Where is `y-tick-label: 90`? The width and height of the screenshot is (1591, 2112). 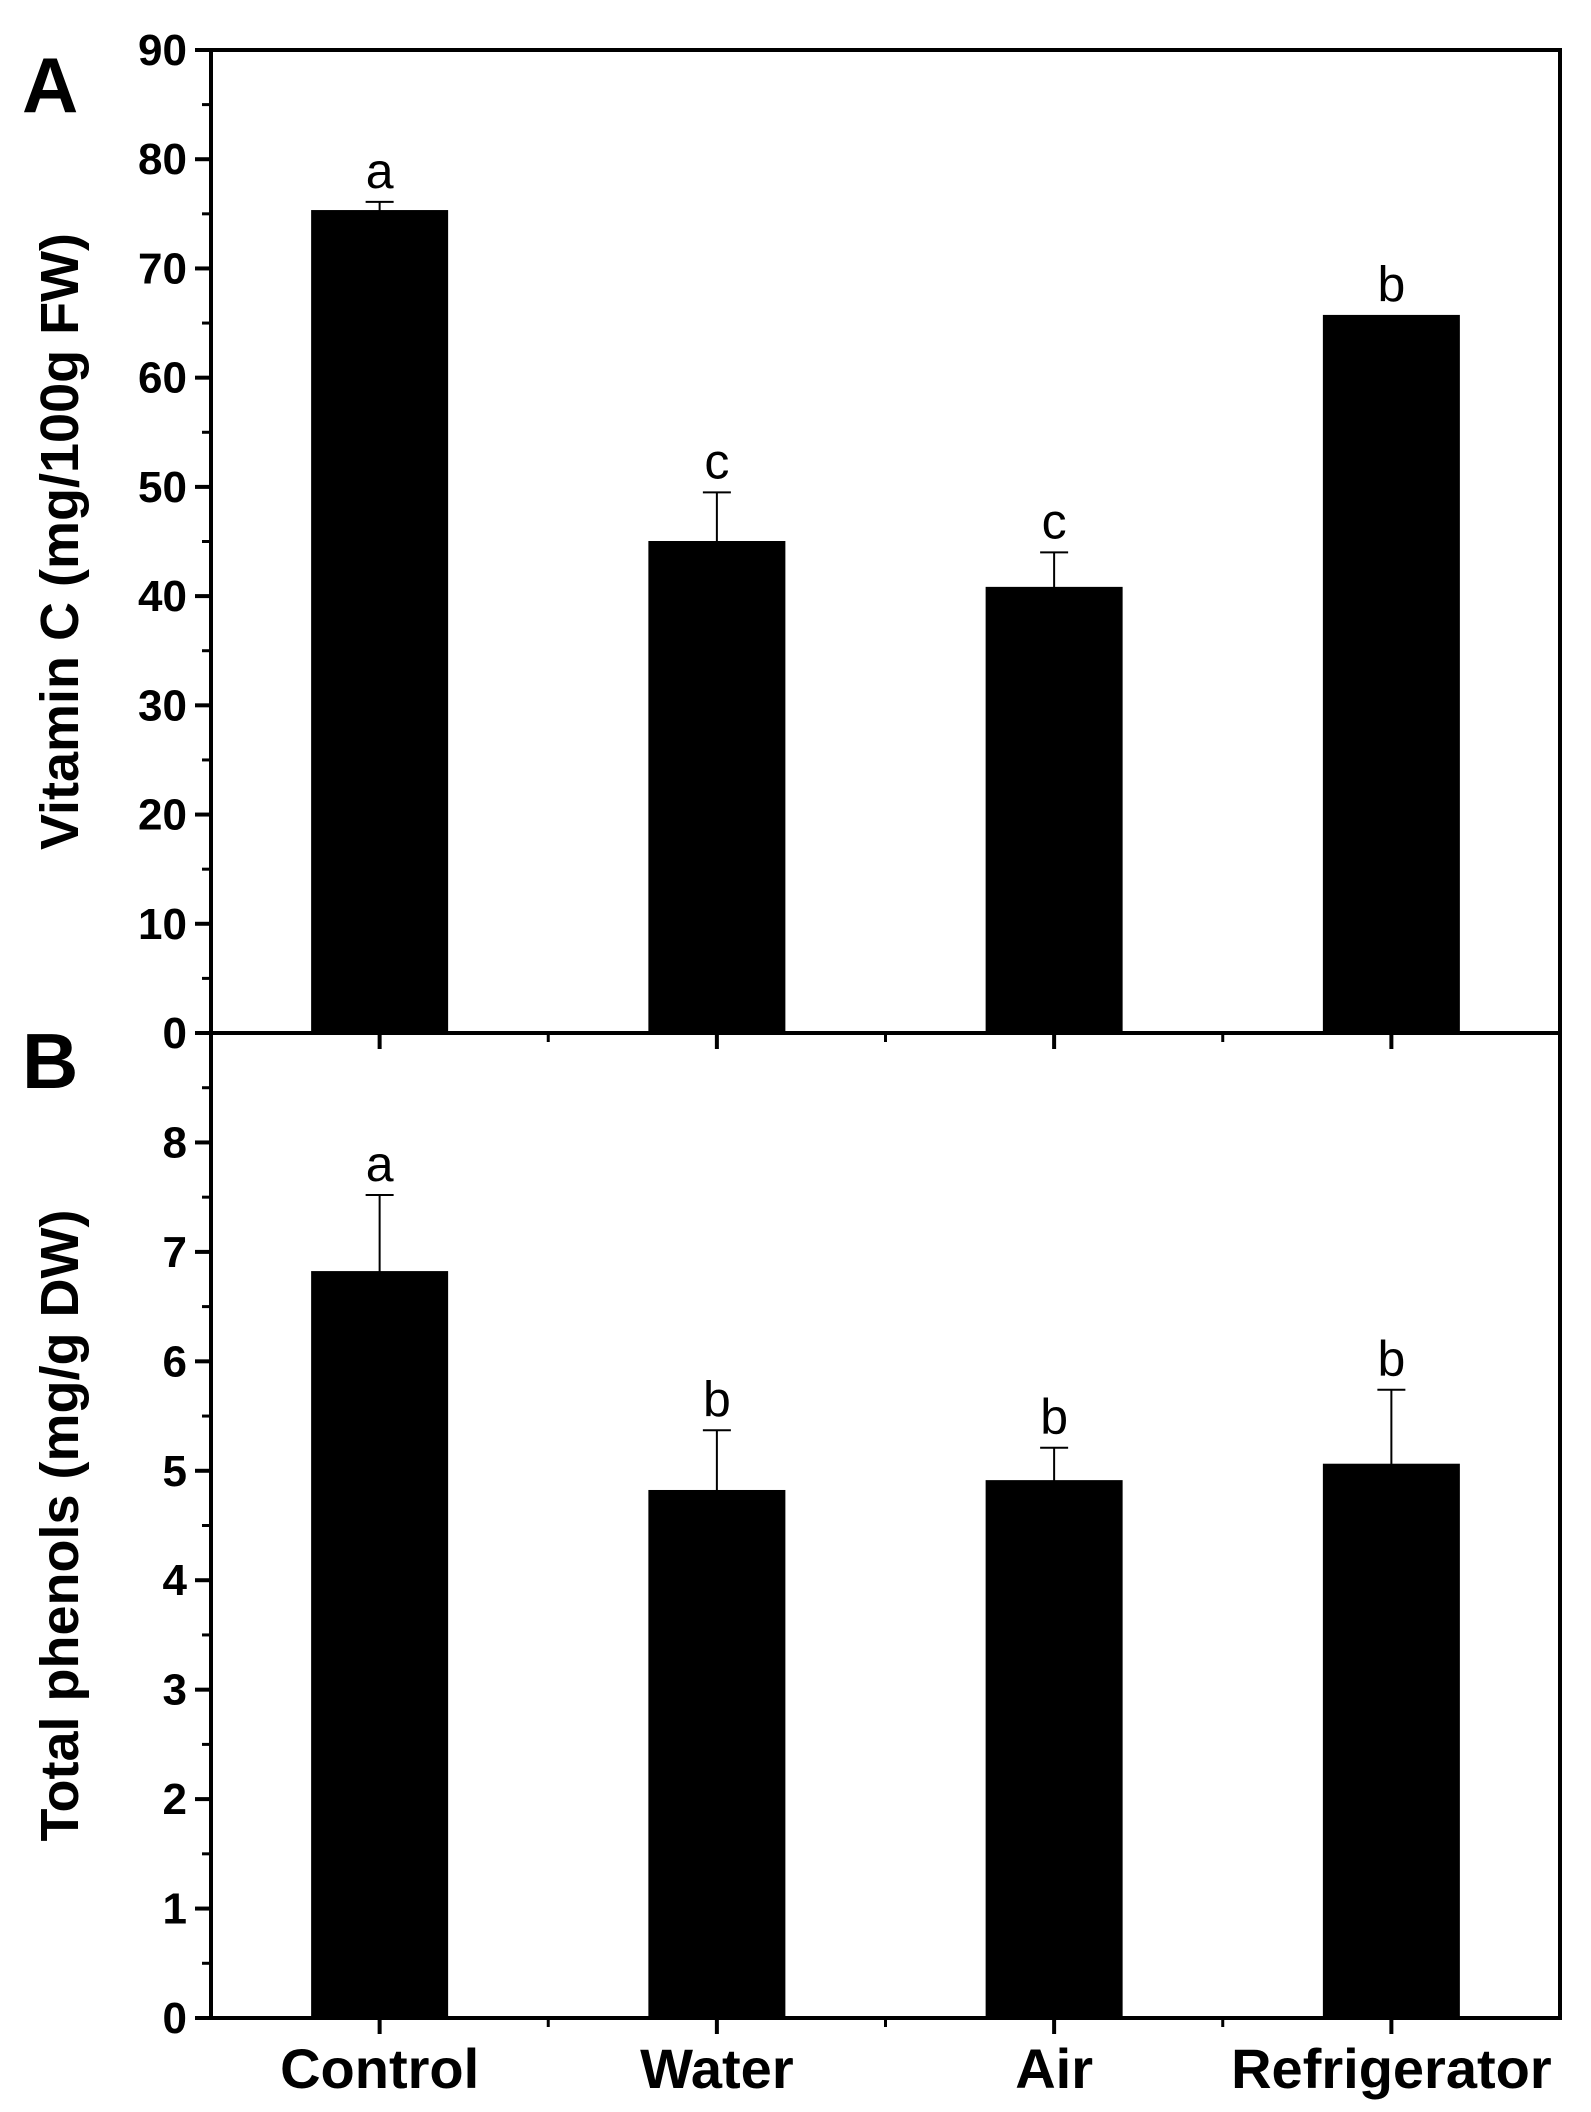 y-tick-label: 90 is located at coordinates (162, 50).